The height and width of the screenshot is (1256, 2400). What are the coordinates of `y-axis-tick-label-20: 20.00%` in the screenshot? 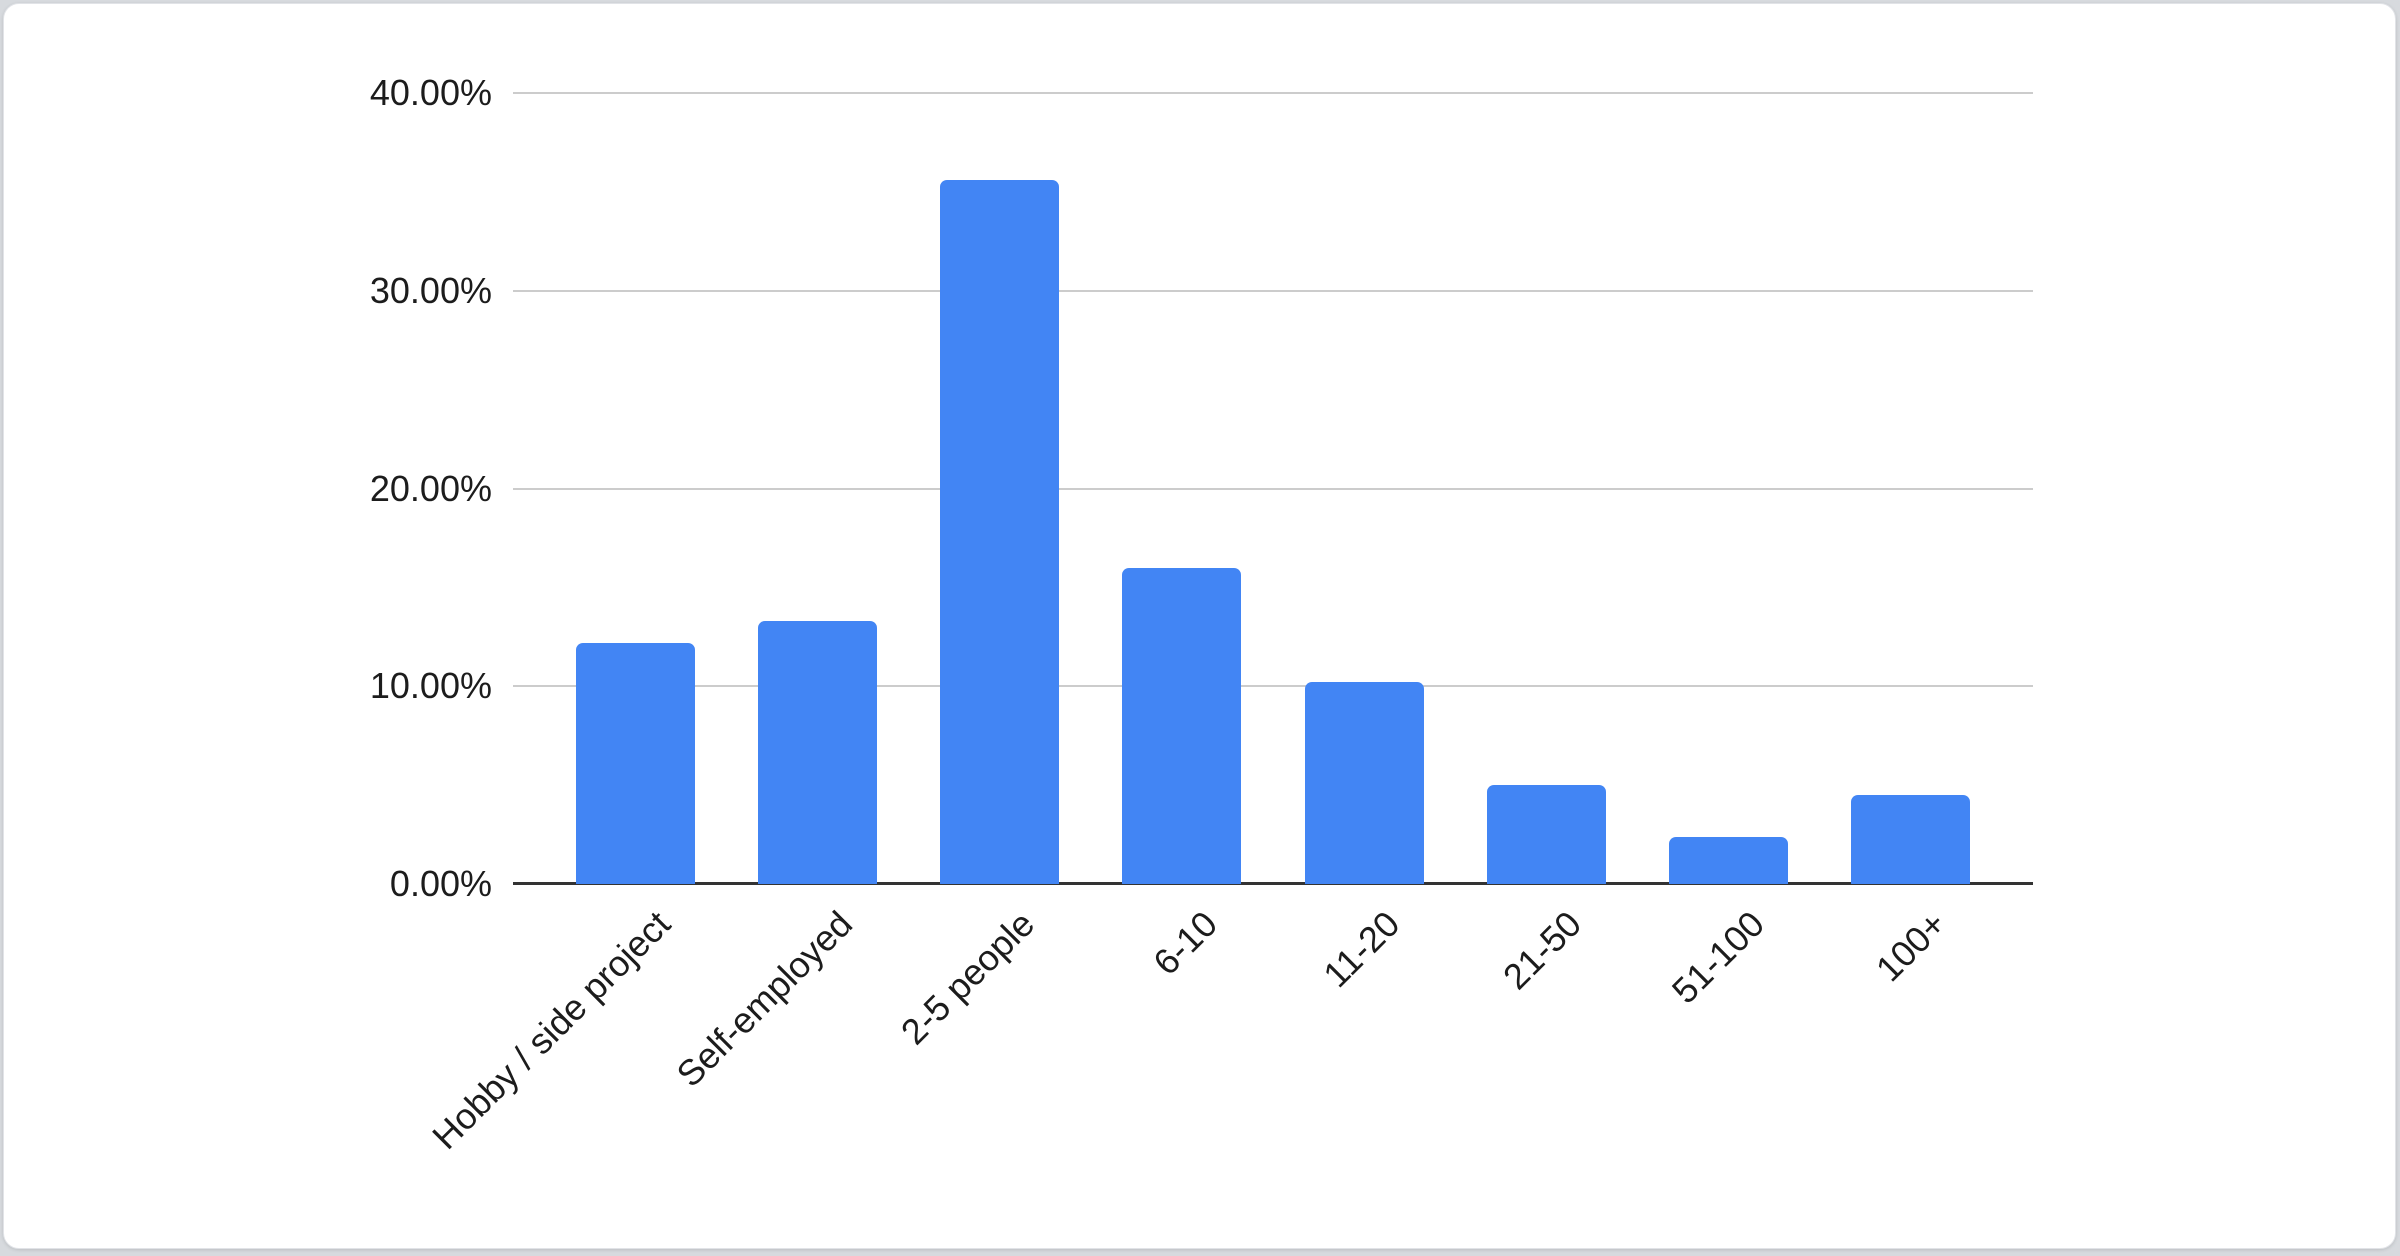 It's located at (430, 488).